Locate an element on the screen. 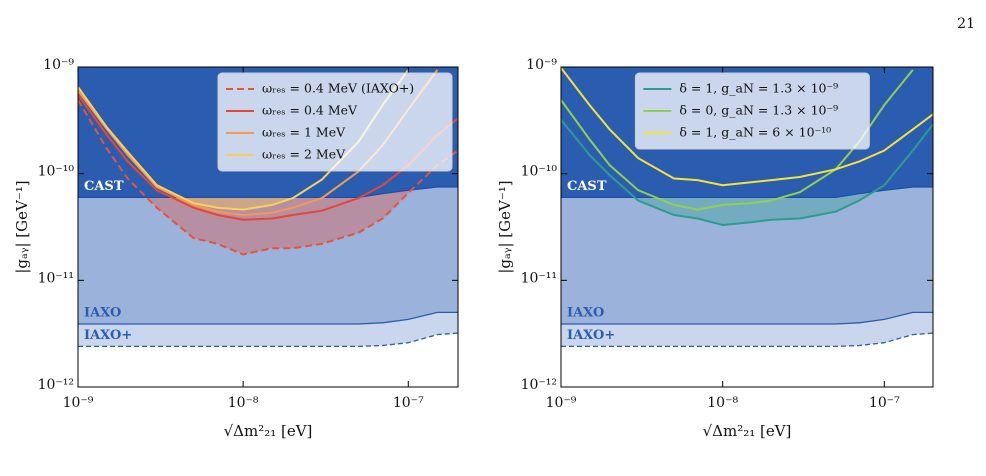 The height and width of the screenshot is (476, 986). legend-label: δ = 0, g_aN = 1.3 × 10⁻⁹ is located at coordinates (758, 110).